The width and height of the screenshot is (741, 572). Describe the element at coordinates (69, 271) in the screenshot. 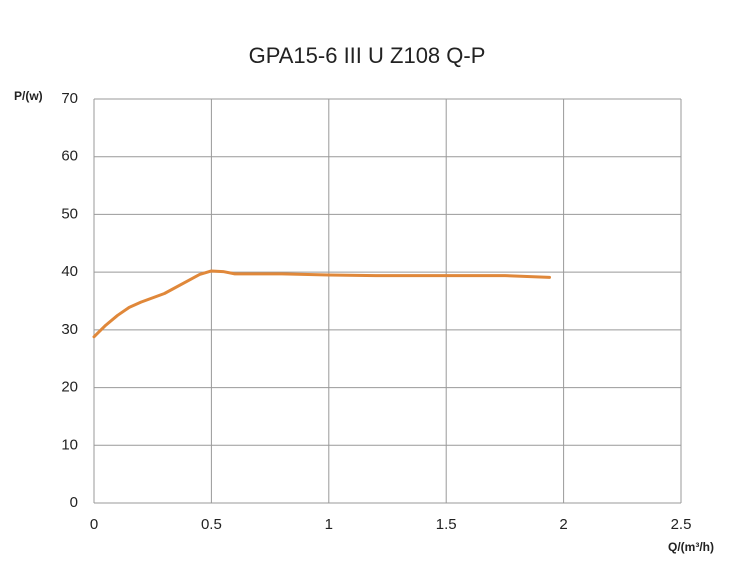

I see `y-tick-label: 40` at that location.